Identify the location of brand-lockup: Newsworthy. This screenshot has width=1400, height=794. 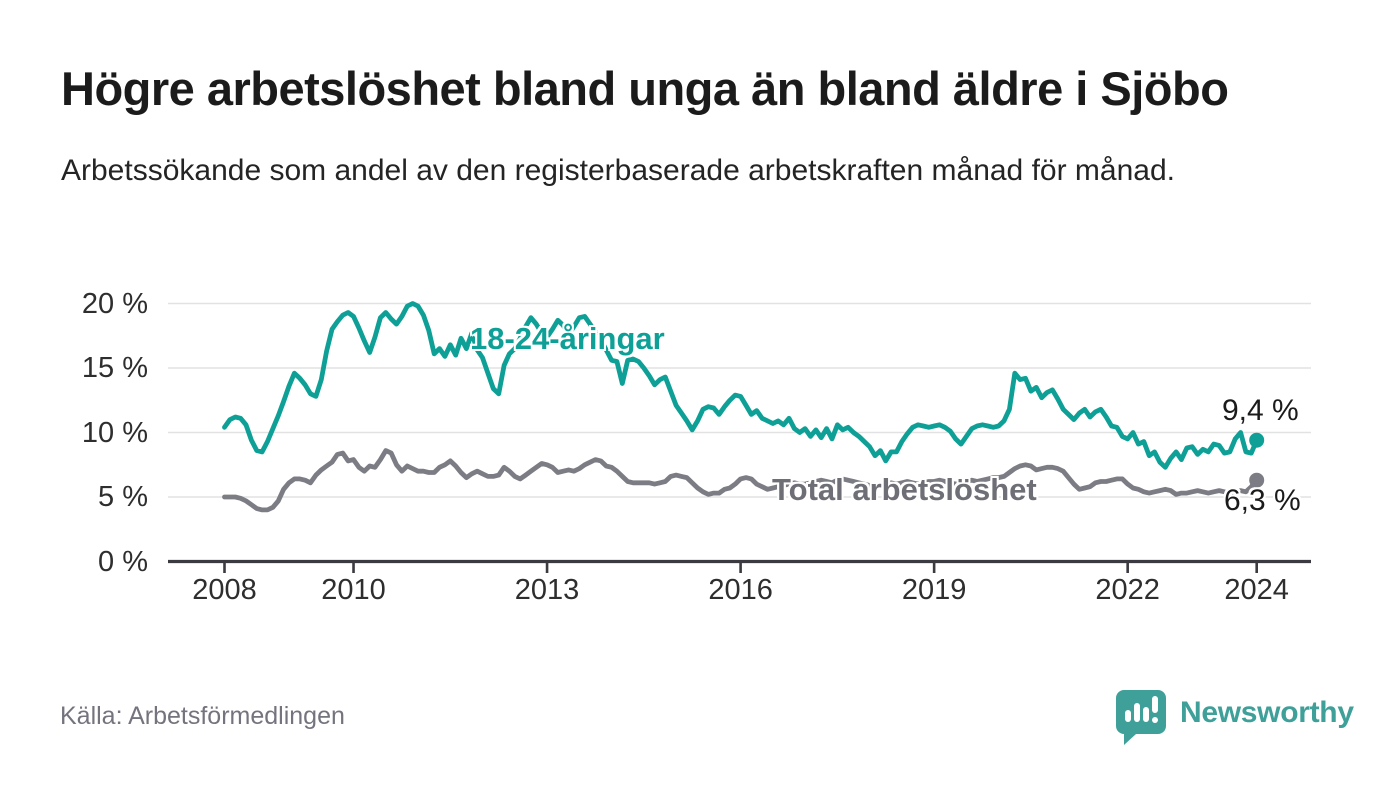
(1234, 717).